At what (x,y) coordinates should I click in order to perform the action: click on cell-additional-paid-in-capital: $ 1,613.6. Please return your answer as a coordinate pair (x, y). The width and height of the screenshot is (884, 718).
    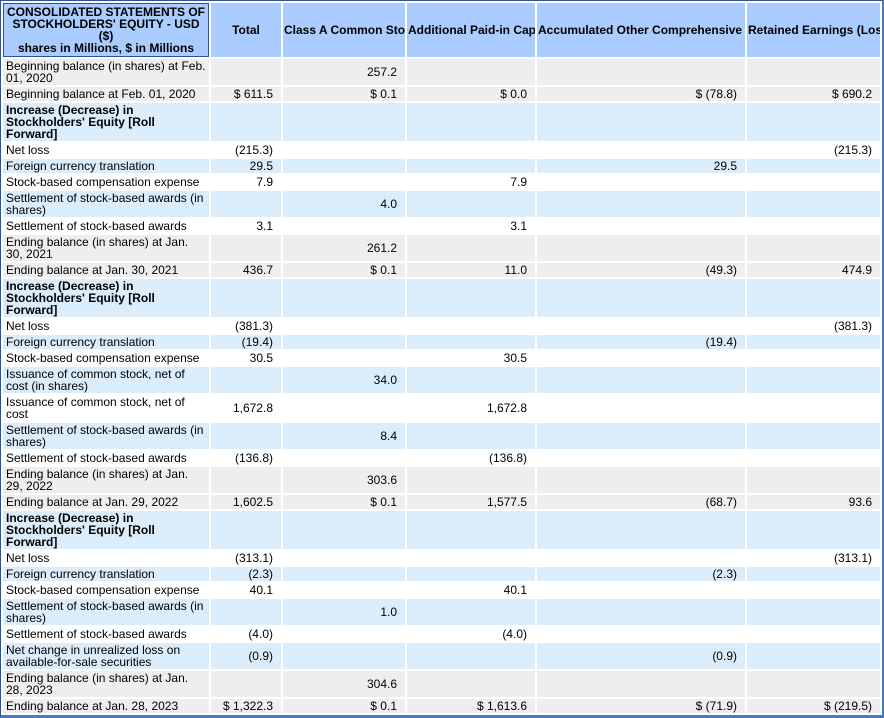
    Looking at the image, I should click on (471, 706).